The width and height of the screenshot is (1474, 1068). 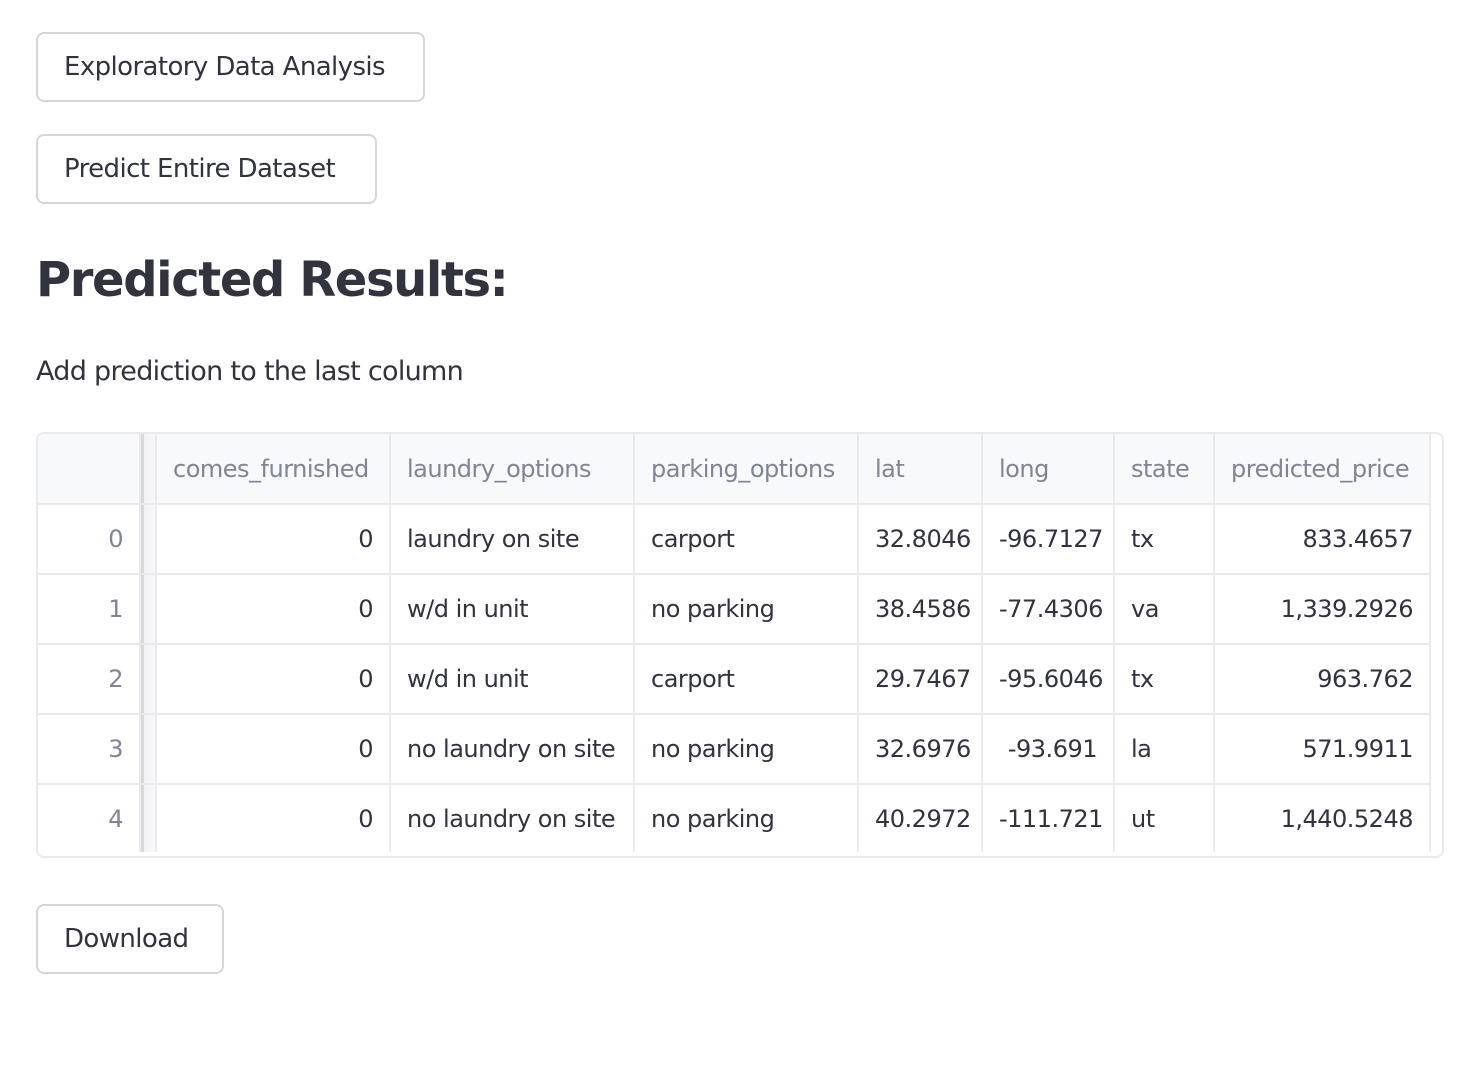 I want to click on row-index: 3, so click(x=89, y=749).